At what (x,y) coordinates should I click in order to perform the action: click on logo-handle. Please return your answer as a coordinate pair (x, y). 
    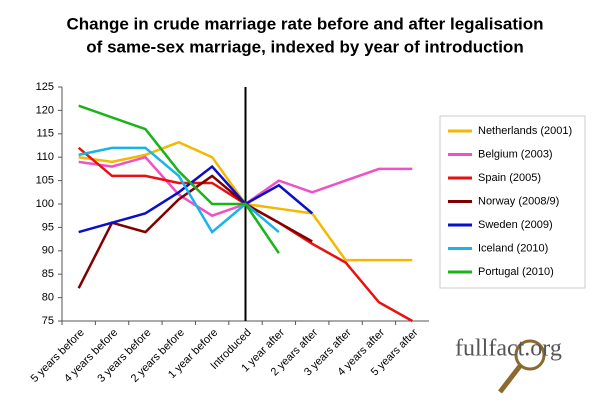
    Looking at the image, I should click on (510, 379).